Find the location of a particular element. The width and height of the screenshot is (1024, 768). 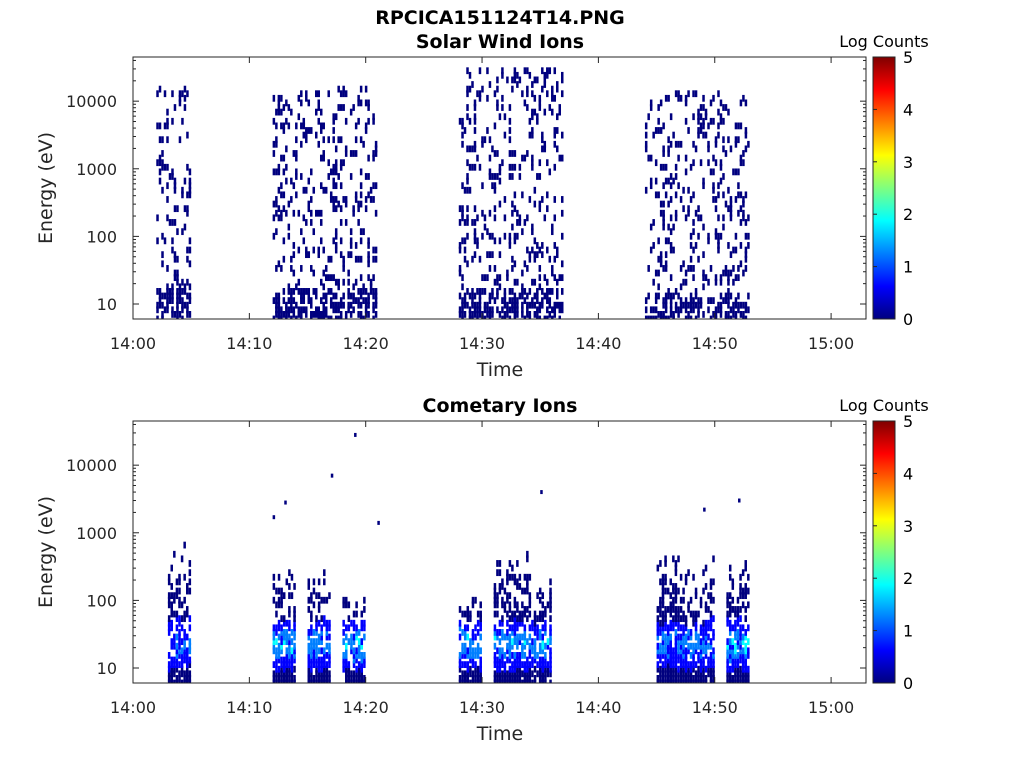

x-axis-label: Time is located at coordinates (500, 734).